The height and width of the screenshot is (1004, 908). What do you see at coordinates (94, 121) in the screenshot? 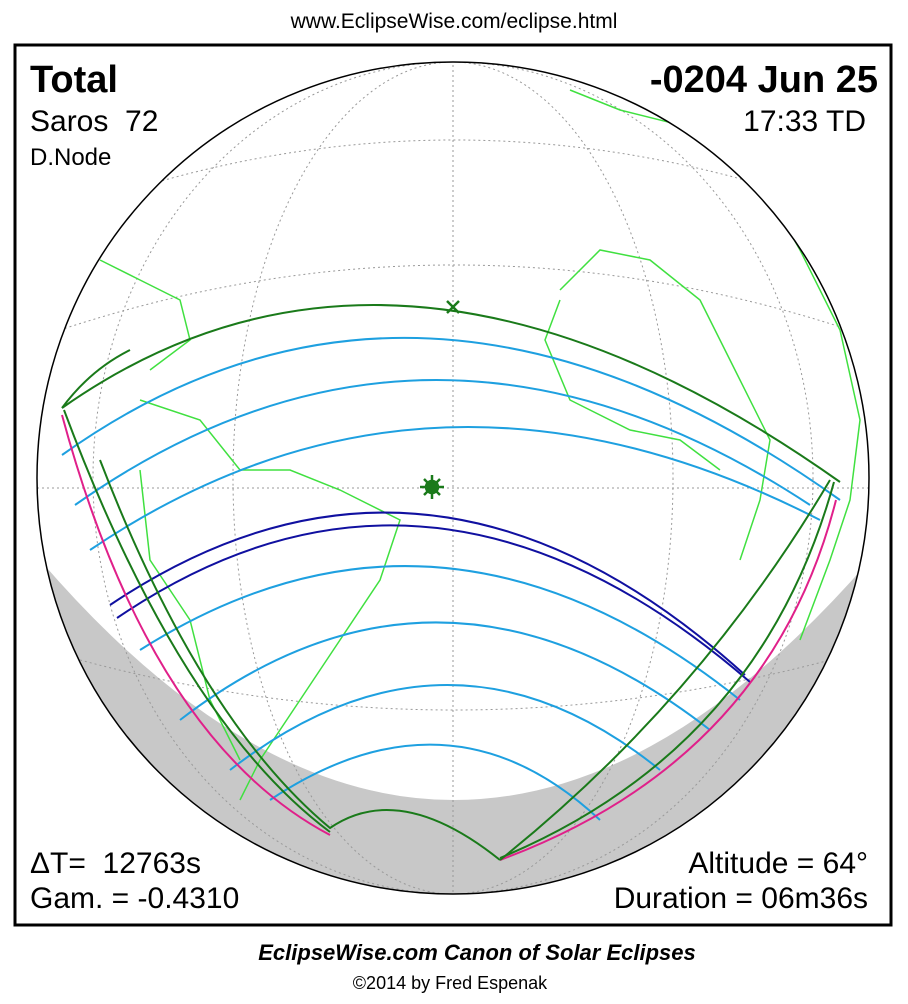
I see `saros: Saros 72` at bounding box center [94, 121].